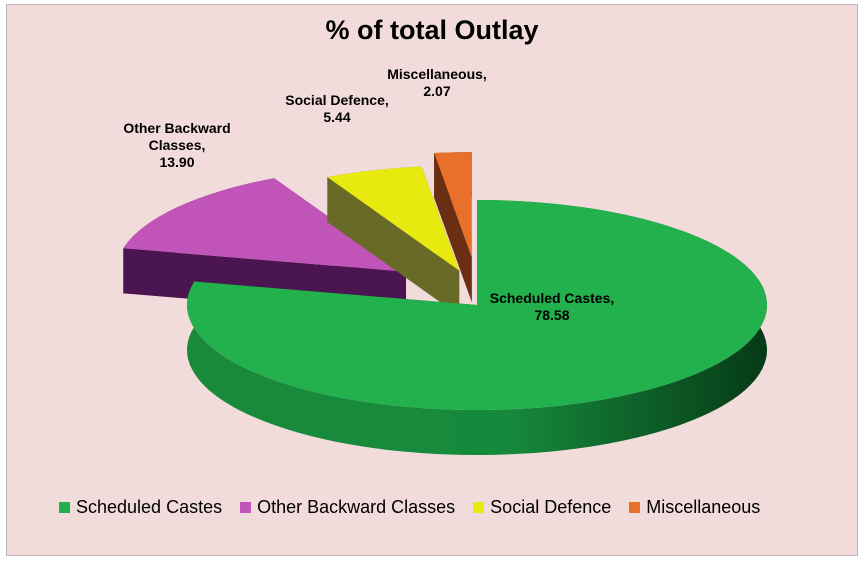 The image size is (865, 565). I want to click on data-label-other-backward-classes: Other Backward Classes, 13.90, so click(176, 145).